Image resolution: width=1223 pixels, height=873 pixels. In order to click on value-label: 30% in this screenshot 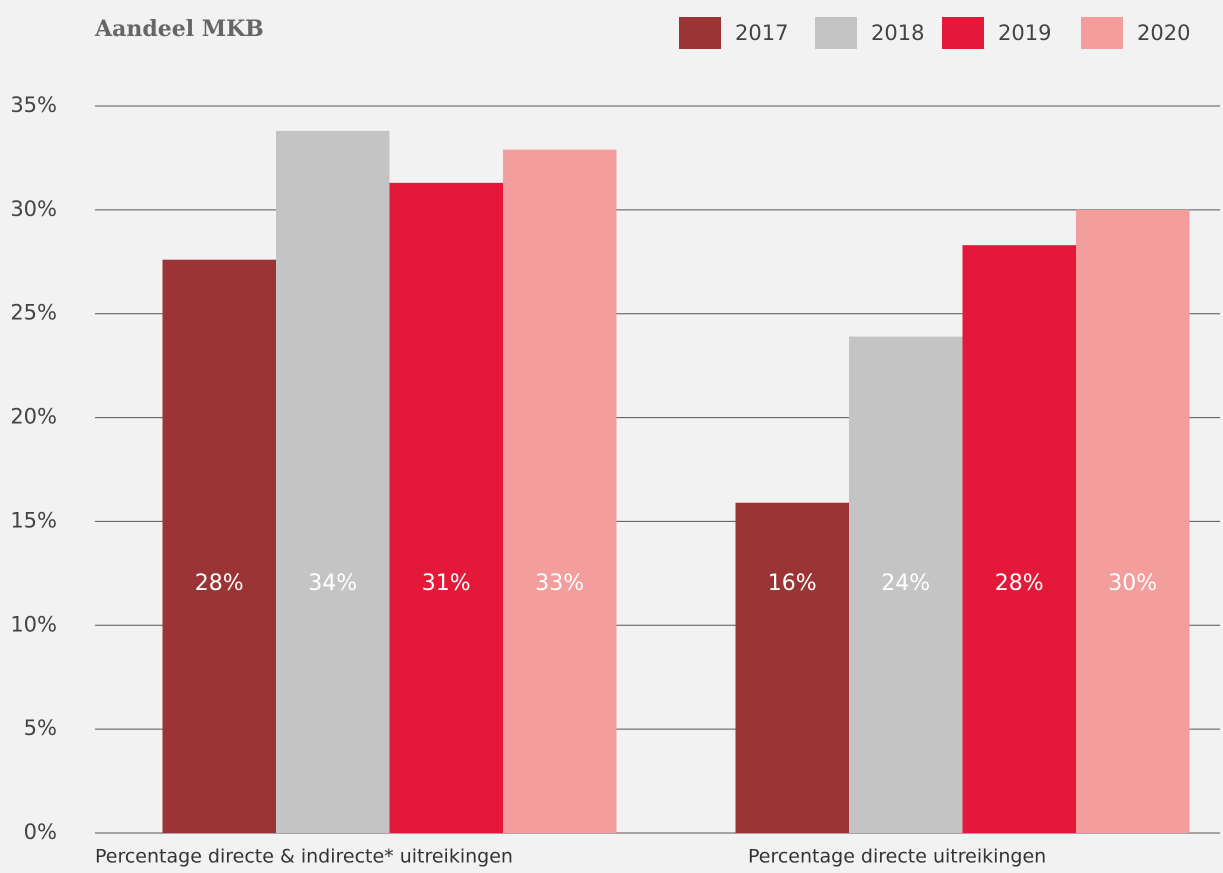, I will do `click(1132, 583)`.